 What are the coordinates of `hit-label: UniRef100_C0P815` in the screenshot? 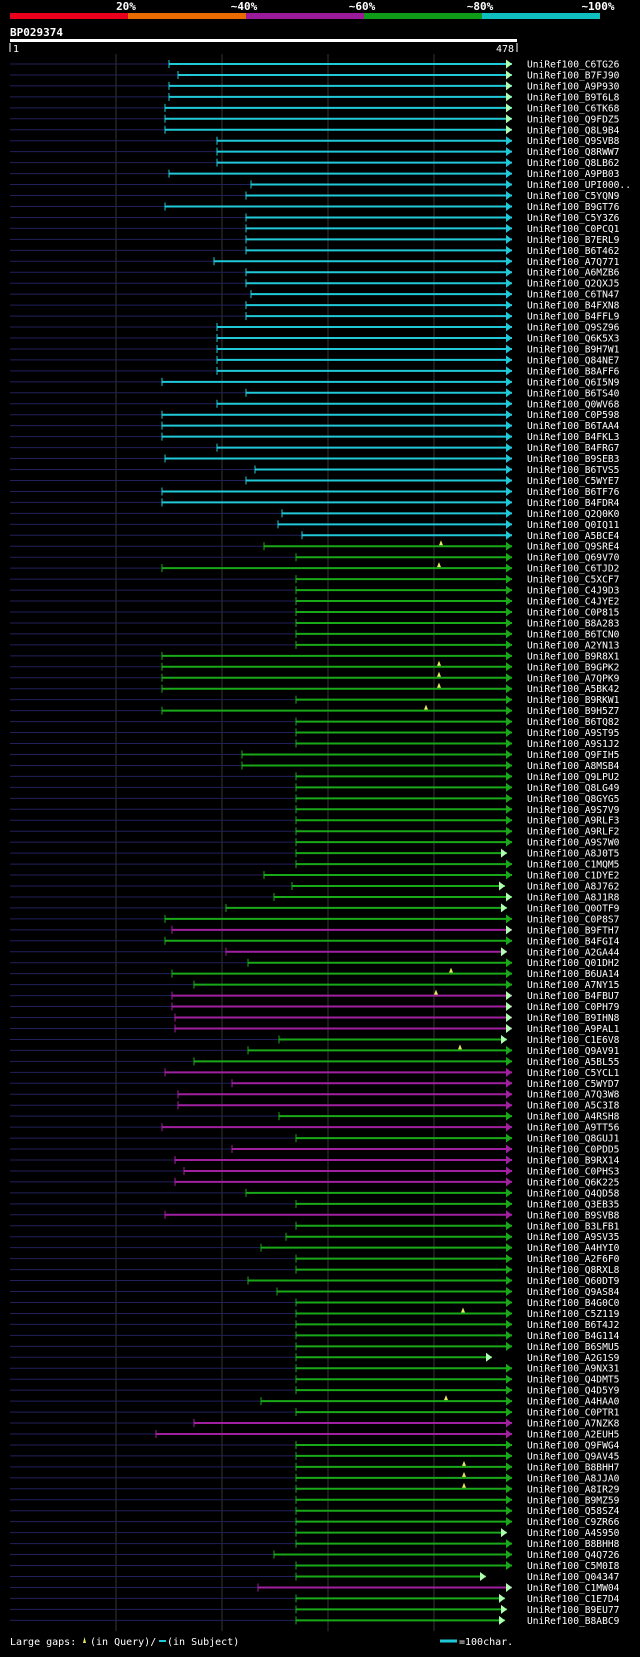 It's located at (573, 613).